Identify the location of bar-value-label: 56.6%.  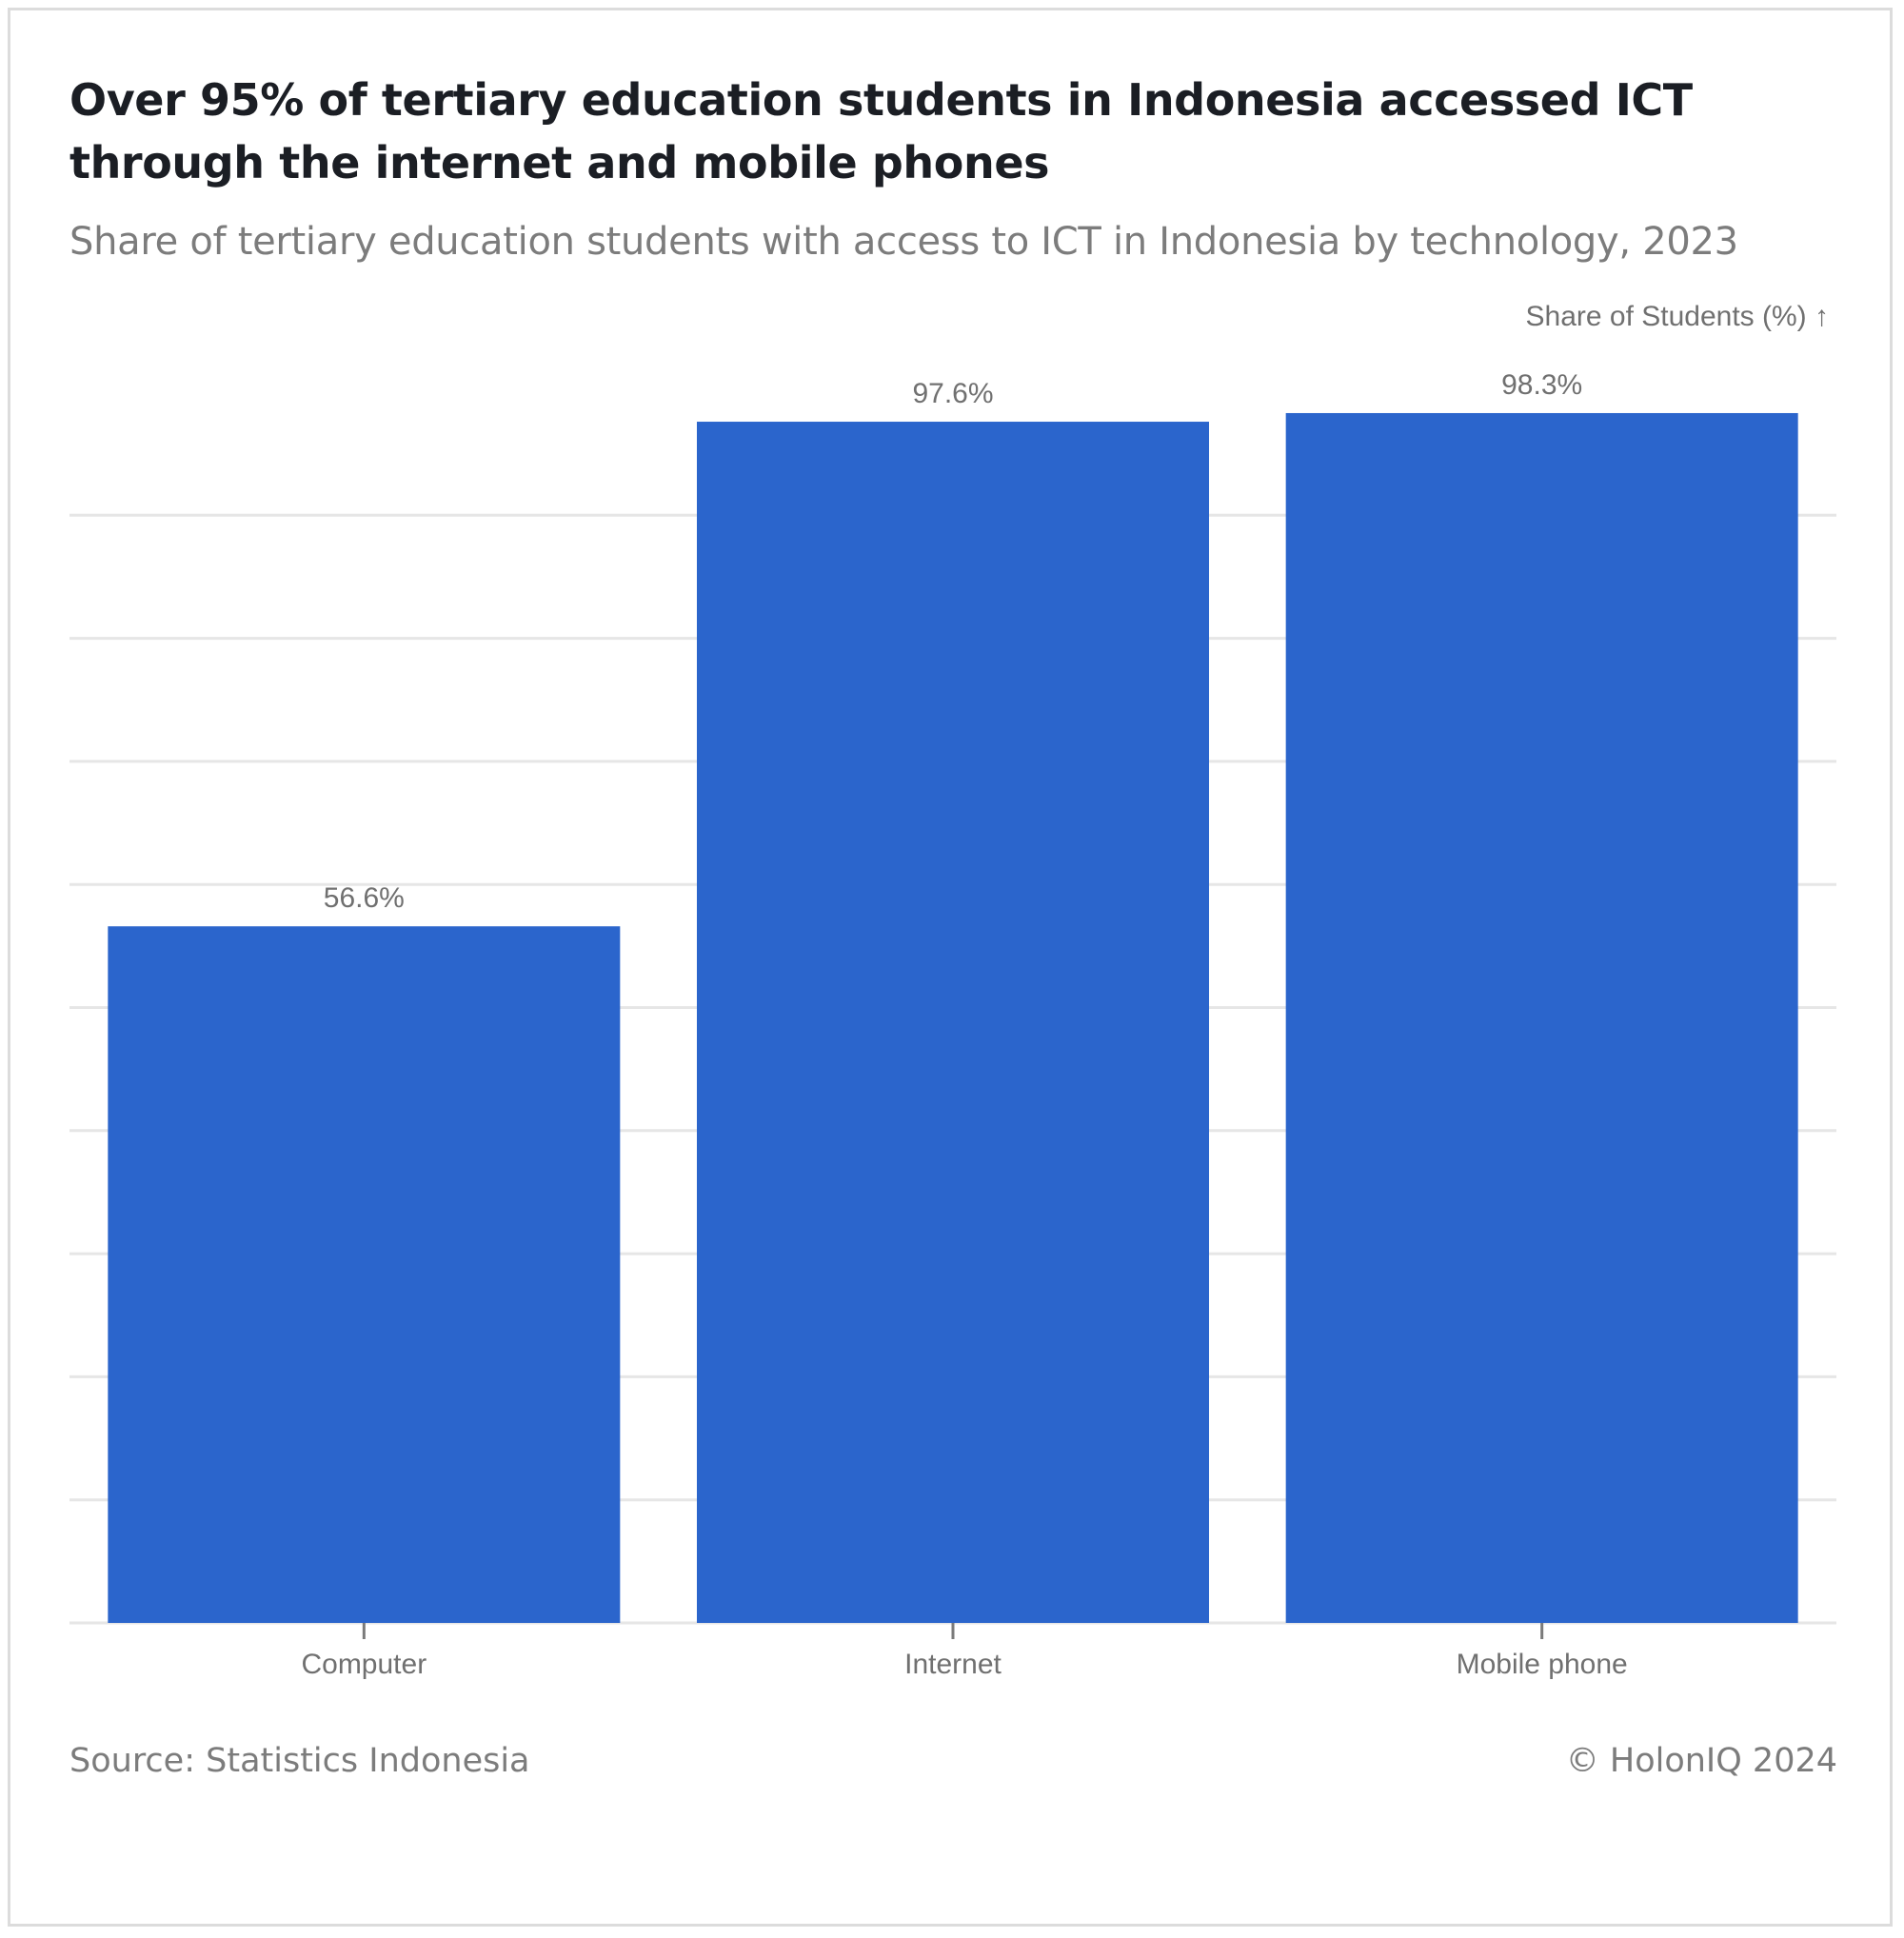
(364, 898).